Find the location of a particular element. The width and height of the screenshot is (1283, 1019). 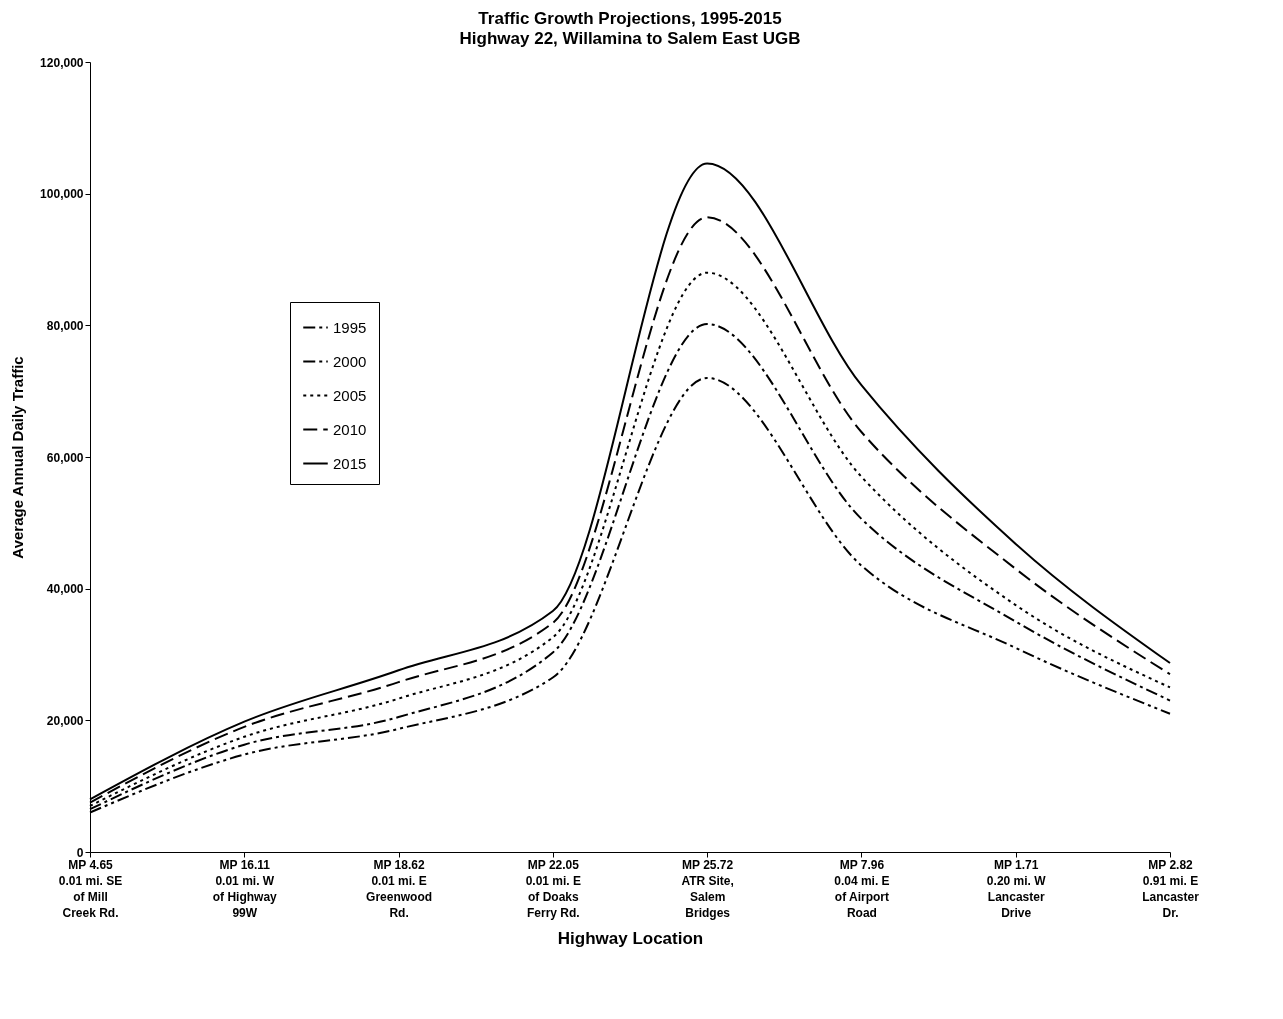

y-tick-label: 80,000 is located at coordinates (65, 325).